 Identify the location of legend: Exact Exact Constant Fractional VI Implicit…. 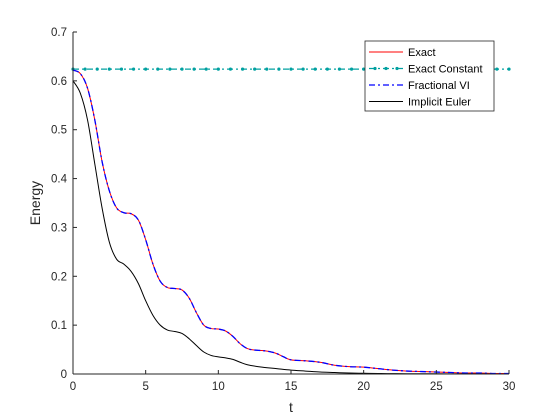
(429, 76).